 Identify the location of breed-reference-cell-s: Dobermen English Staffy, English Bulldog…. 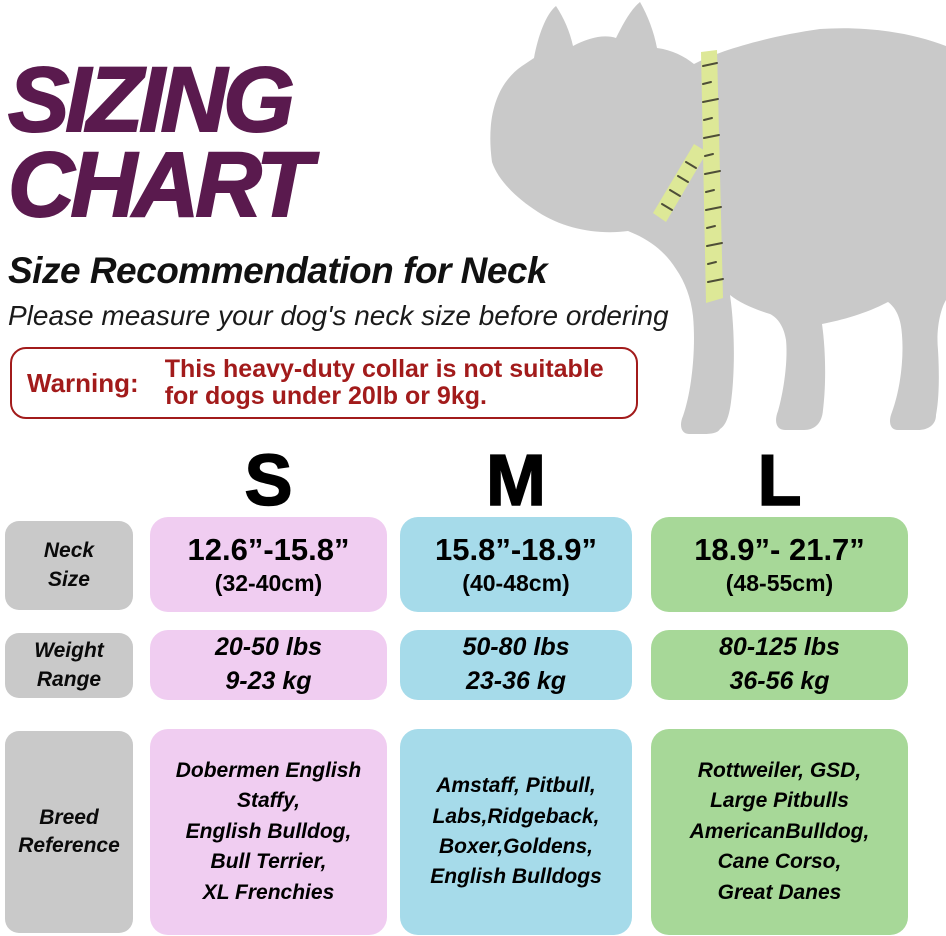
(268, 832).